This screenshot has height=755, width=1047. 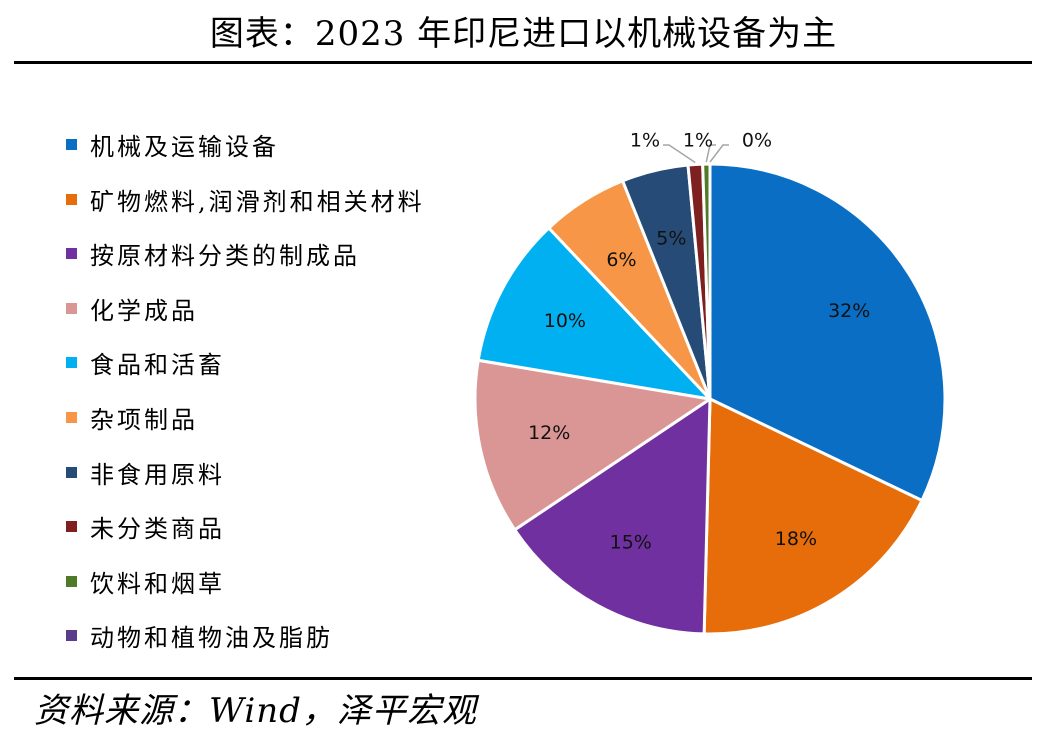 I want to click on legend-label: 动物和植物油及脂肪, so click(x=211, y=638).